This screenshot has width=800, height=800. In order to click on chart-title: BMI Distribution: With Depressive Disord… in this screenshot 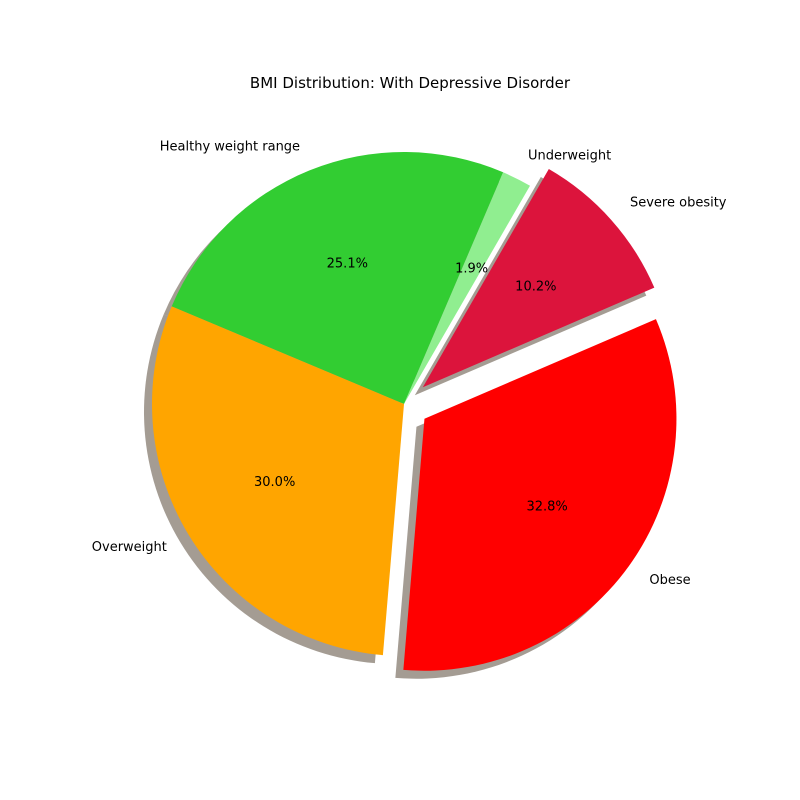, I will do `click(410, 83)`.